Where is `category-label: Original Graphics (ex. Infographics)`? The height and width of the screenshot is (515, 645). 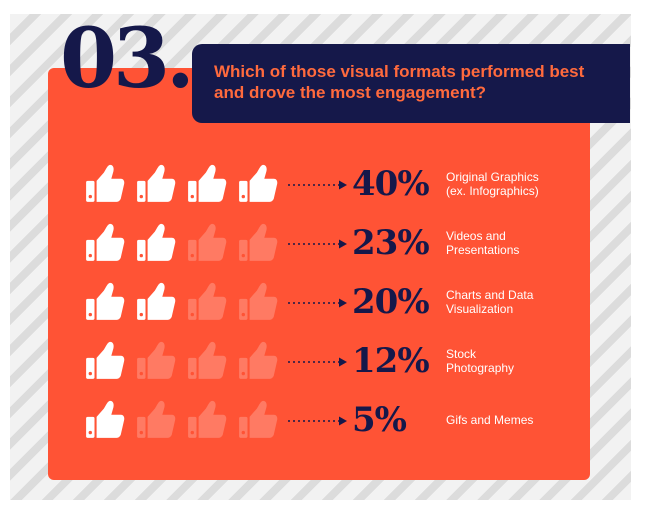 category-label: Original Graphics (ex. Infographics) is located at coordinates (511, 184).